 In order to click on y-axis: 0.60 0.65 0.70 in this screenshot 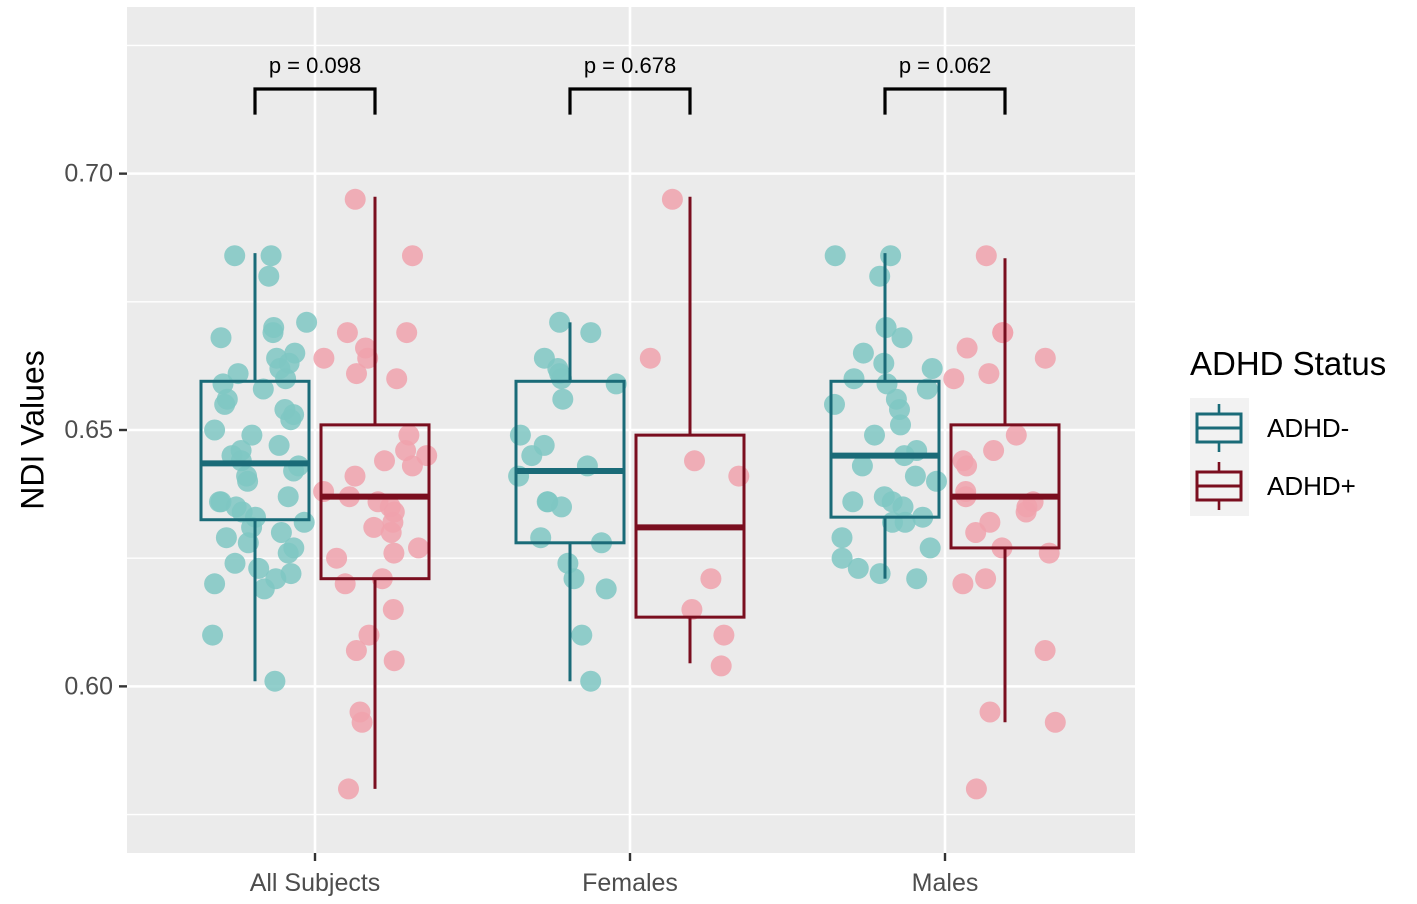, I will do `click(95, 430)`.